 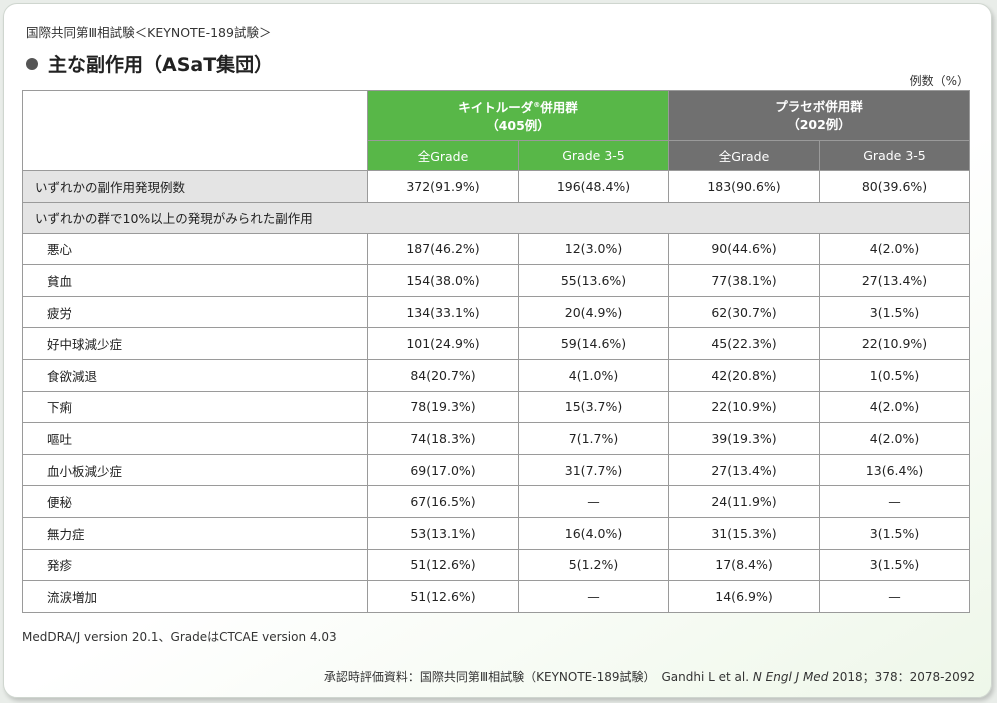 What do you see at coordinates (443, 280) in the screenshot?
I see `cell-g1-all: 154(38.0%)` at bounding box center [443, 280].